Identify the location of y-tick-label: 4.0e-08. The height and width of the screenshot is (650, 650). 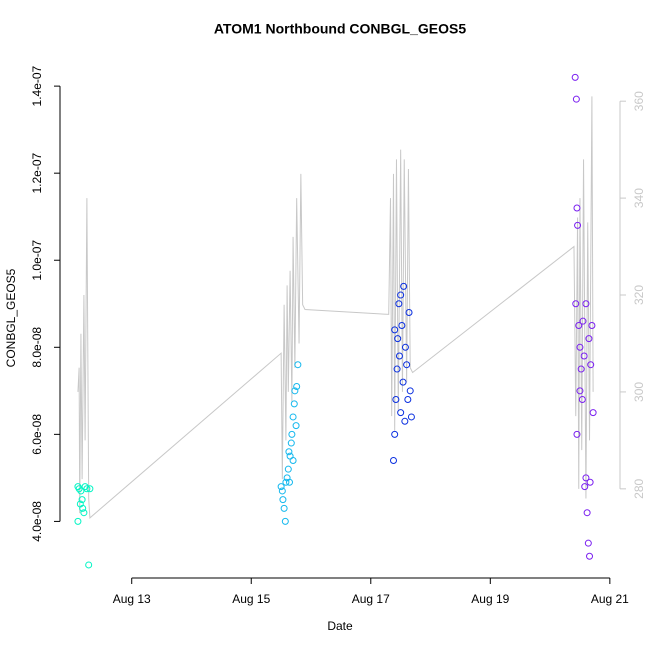
(37, 521).